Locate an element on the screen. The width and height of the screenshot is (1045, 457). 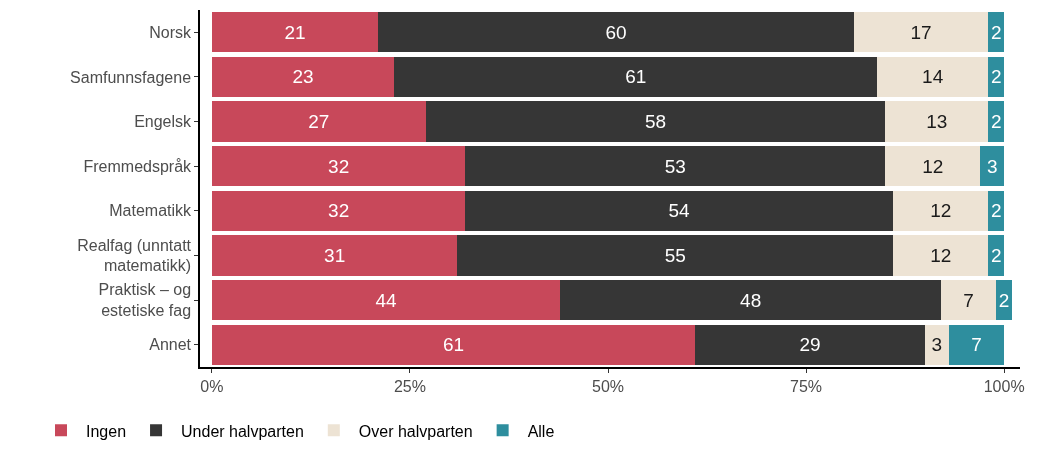
data-label: 31 is located at coordinates (335, 255).